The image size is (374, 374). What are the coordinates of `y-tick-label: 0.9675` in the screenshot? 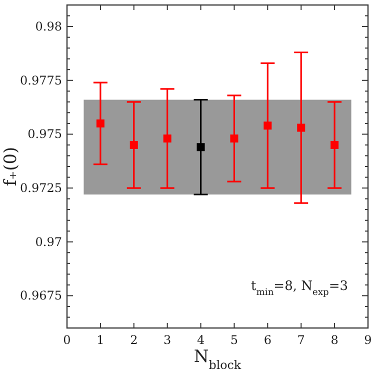 It's located at (41, 295).